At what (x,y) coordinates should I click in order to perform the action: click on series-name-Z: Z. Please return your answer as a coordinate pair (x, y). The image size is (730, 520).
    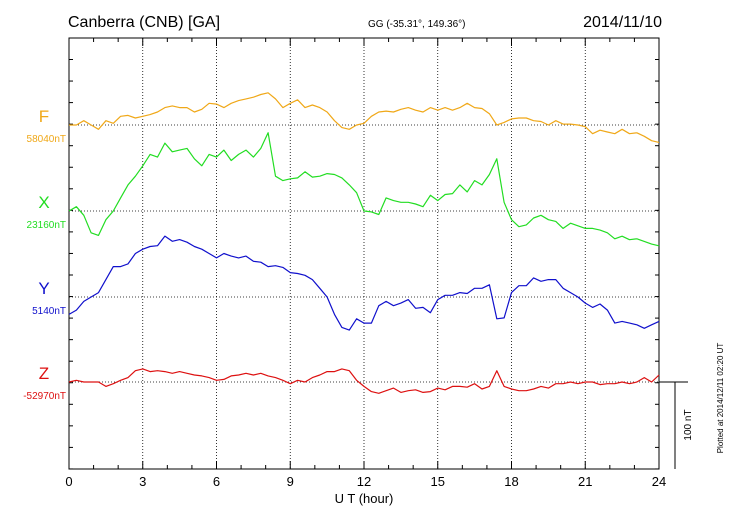
    Looking at the image, I should click on (44, 373).